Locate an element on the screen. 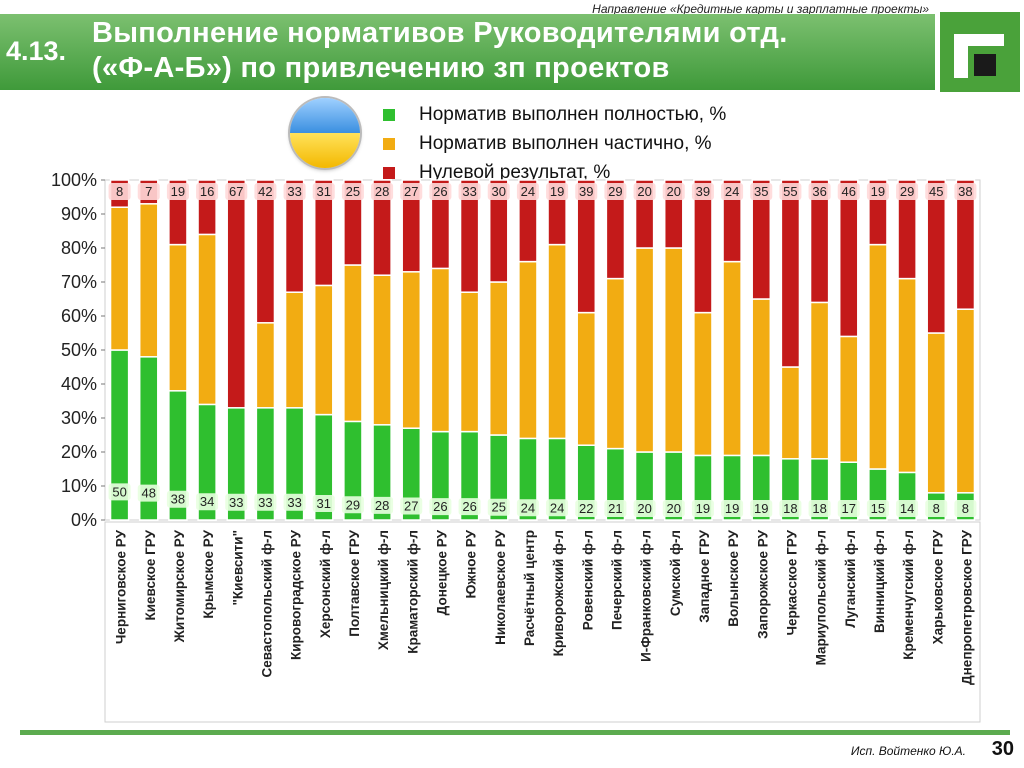 The height and width of the screenshot is (768, 1024). data-label-full: 38 is located at coordinates (178, 499).